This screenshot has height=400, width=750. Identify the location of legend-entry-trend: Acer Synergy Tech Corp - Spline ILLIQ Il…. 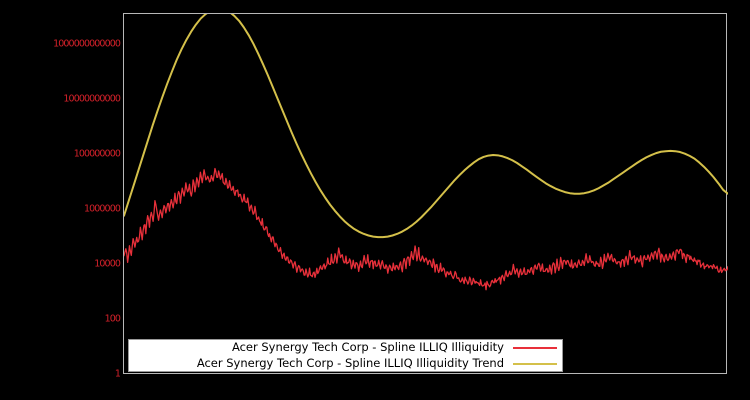
(345, 364).